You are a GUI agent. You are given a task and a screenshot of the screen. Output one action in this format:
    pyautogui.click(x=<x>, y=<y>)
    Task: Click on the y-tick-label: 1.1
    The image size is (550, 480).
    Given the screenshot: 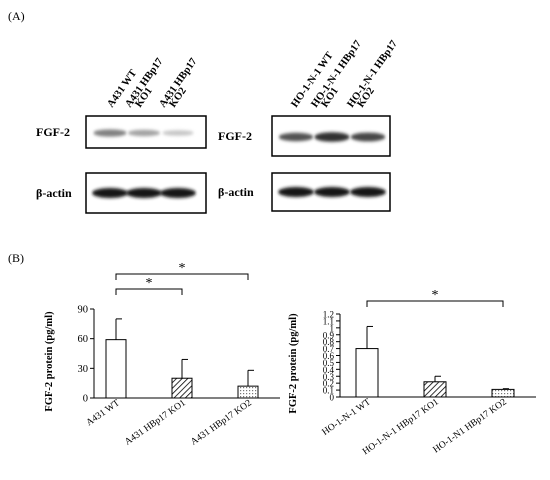 What is the action you would take?
    pyautogui.click(x=328, y=321)
    